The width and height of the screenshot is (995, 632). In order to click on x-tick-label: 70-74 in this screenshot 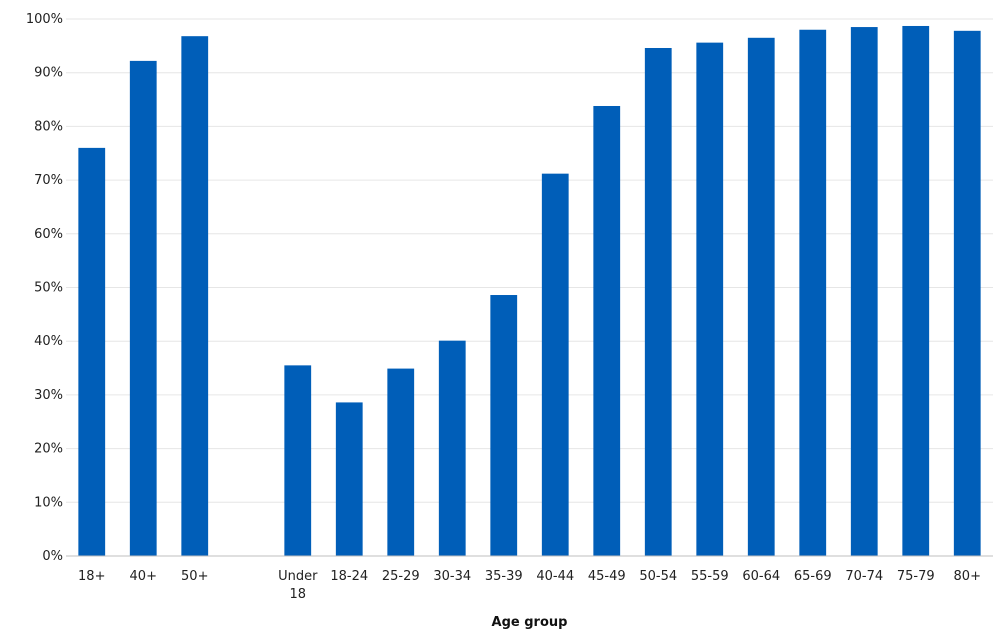, I will do `click(864, 576)`.